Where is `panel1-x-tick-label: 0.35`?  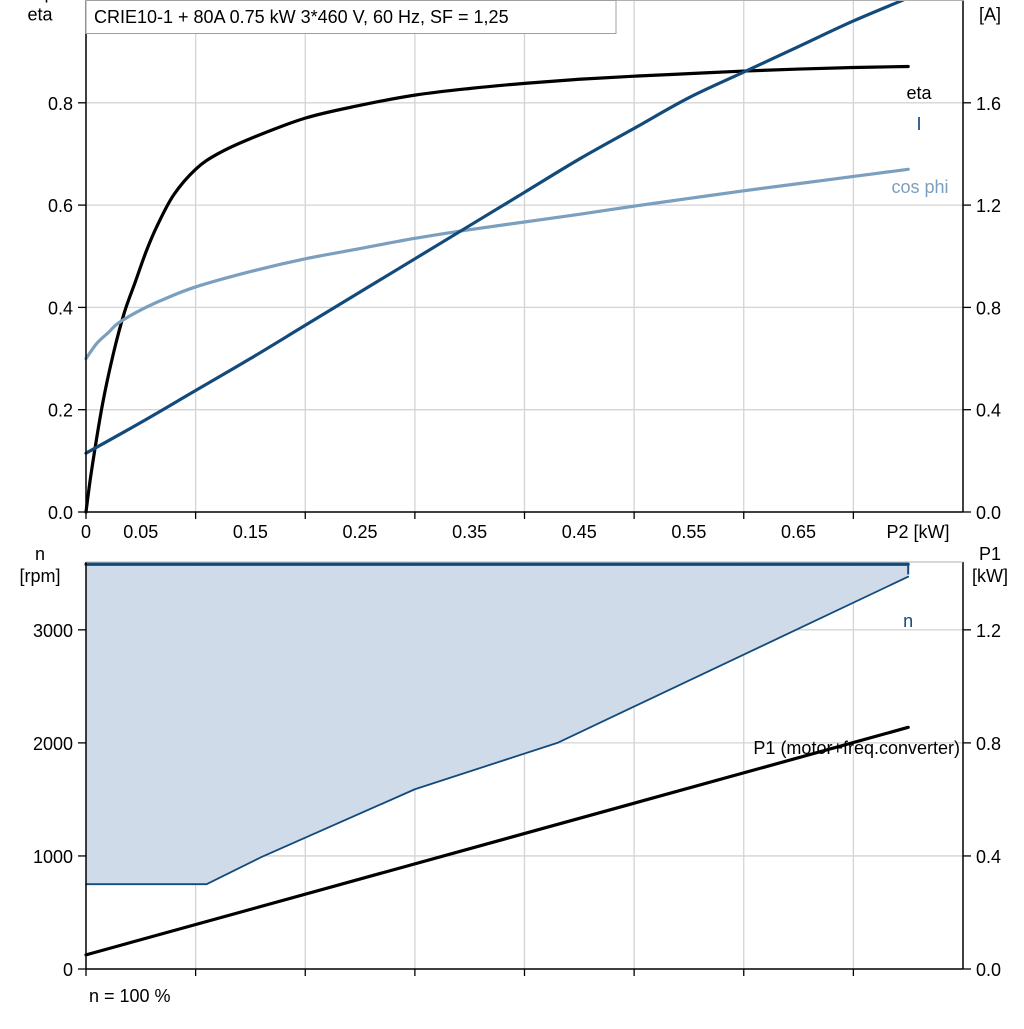 panel1-x-tick-label: 0.35 is located at coordinates (469, 532).